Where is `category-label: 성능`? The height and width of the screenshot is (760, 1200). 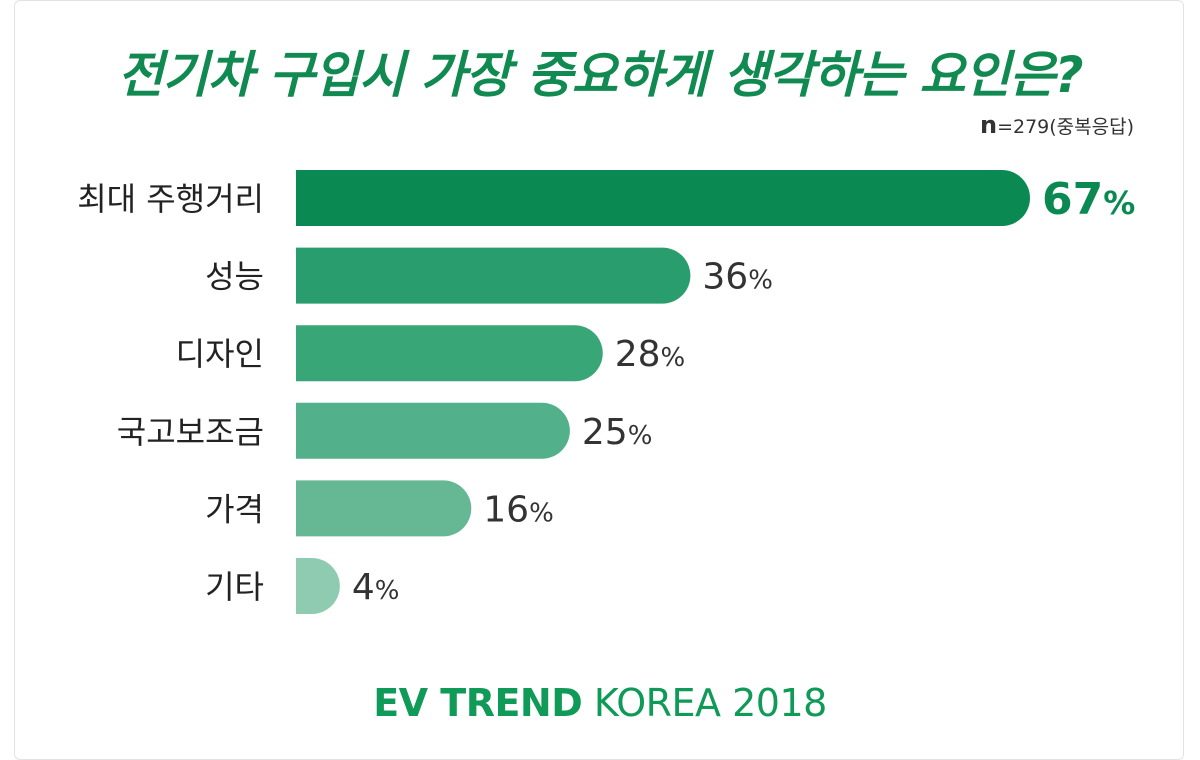 category-label: 성능 is located at coordinates (234, 277).